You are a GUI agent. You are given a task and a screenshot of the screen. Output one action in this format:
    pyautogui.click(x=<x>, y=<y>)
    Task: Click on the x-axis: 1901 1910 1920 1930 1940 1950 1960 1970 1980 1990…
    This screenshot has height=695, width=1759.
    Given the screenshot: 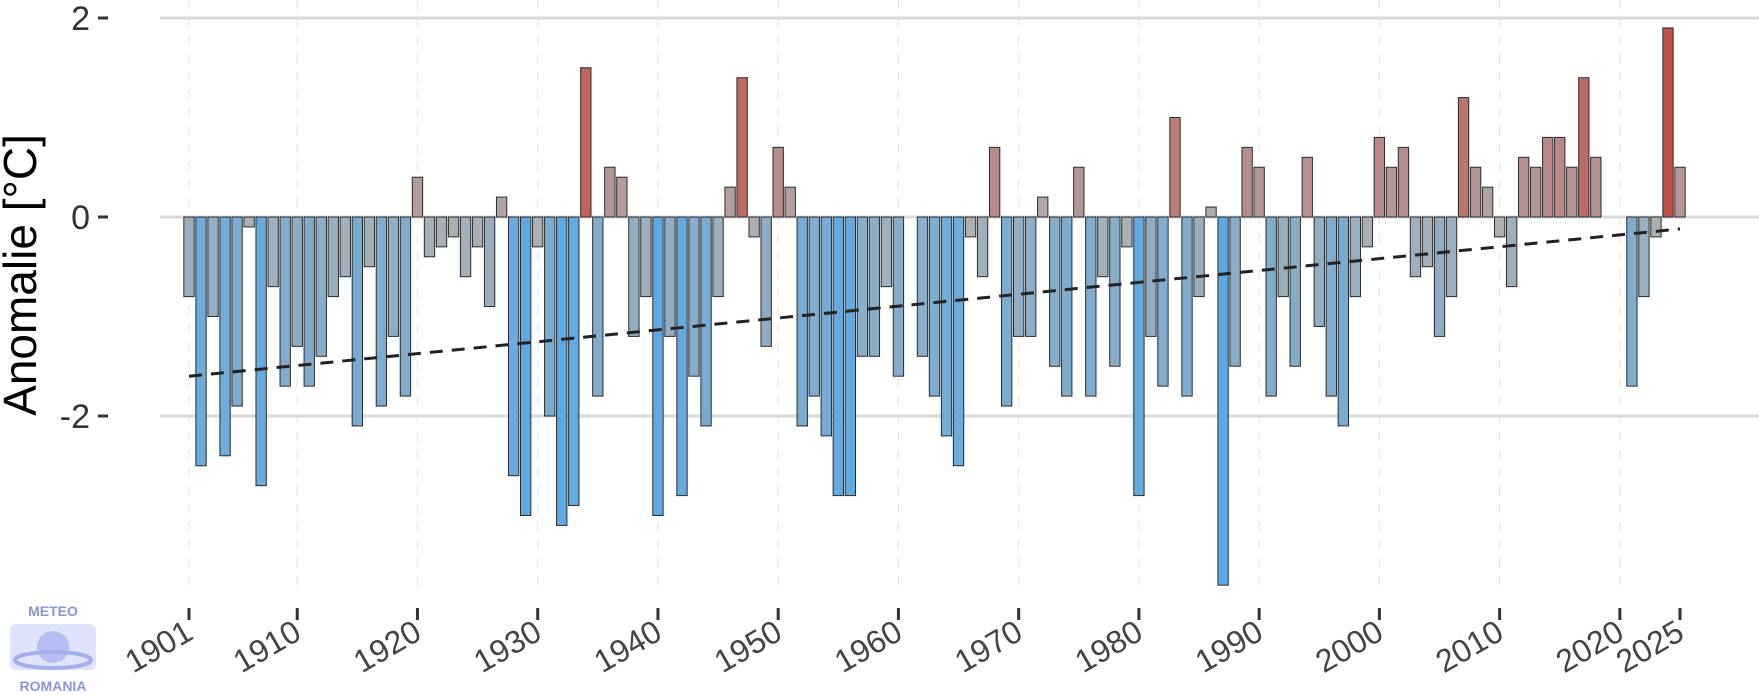 What is the action you would take?
    pyautogui.click(x=904, y=644)
    